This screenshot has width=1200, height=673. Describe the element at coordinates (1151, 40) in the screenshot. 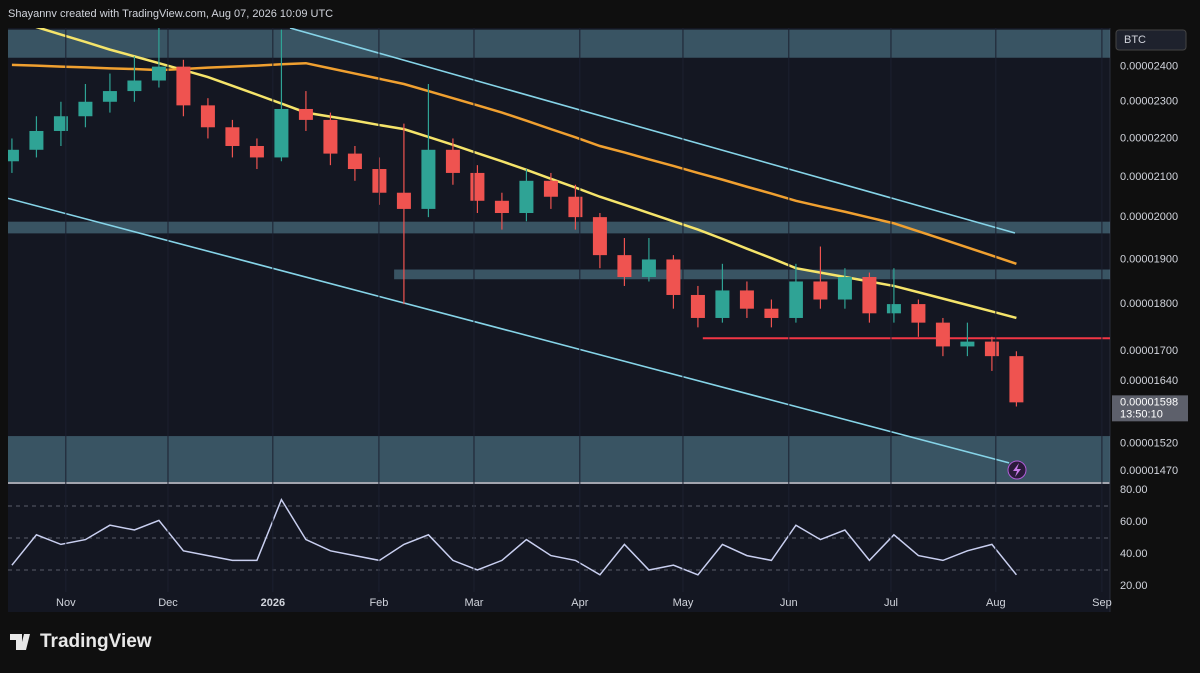

I see `symbol-box` at that location.